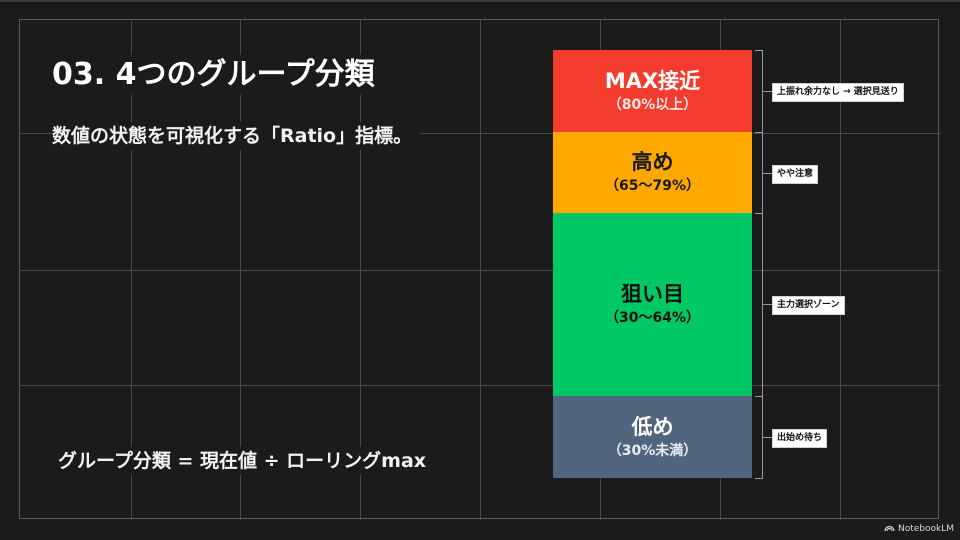  Describe the element at coordinates (652, 450) in the screenshot. I see `group-range: （30%未満）` at that location.